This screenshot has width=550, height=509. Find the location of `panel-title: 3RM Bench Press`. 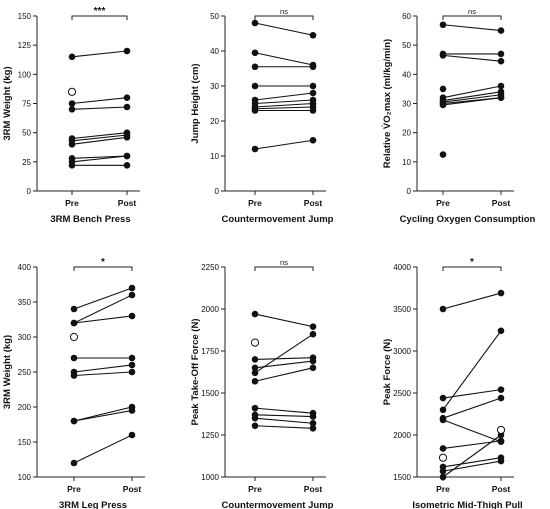

panel-title: 3RM Bench Press is located at coordinates (90, 219).